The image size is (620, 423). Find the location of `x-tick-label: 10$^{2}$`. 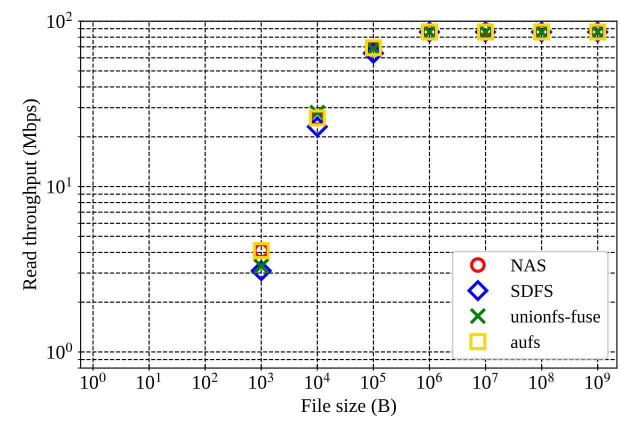

x-tick-label: 10$^{2}$ is located at coordinates (205, 380).